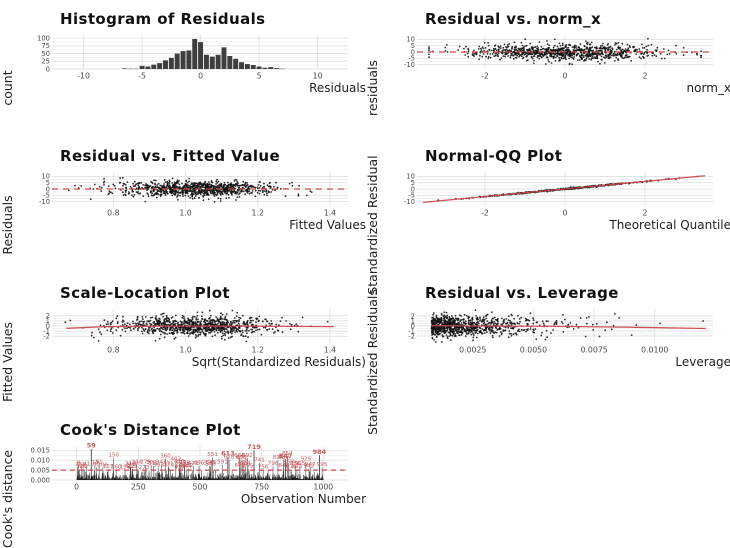 The height and width of the screenshot is (548, 730). Describe the element at coordinates (40, 470) in the screenshot. I see `svg-text: 0.005` at that location.